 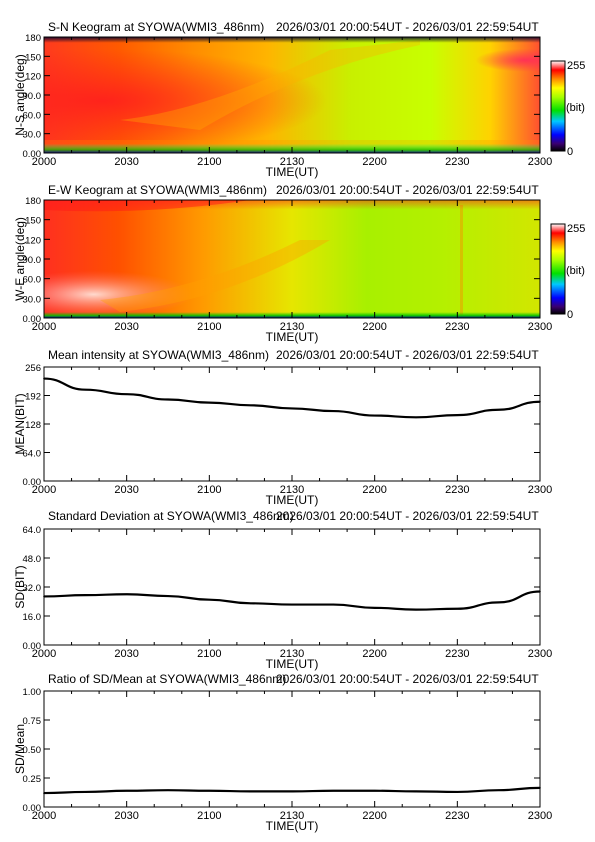 I want to click on sn-keogram-image, so click(x=292, y=95).